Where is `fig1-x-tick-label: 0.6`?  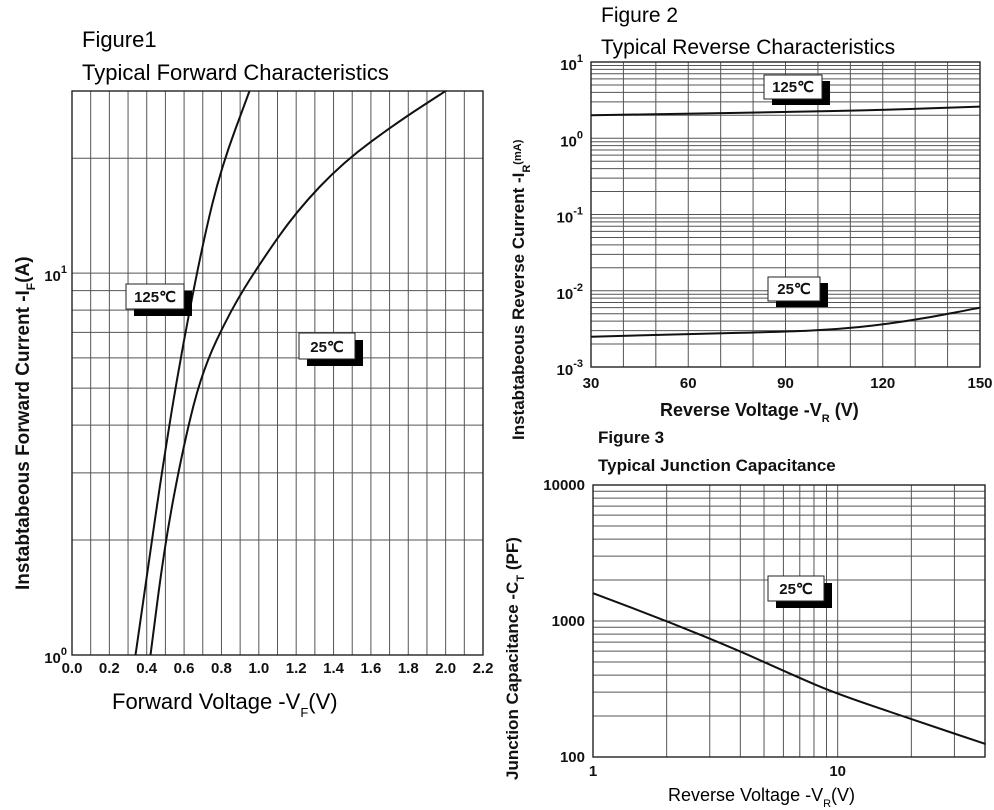 fig1-x-tick-label: 0.6 is located at coordinates (184, 668).